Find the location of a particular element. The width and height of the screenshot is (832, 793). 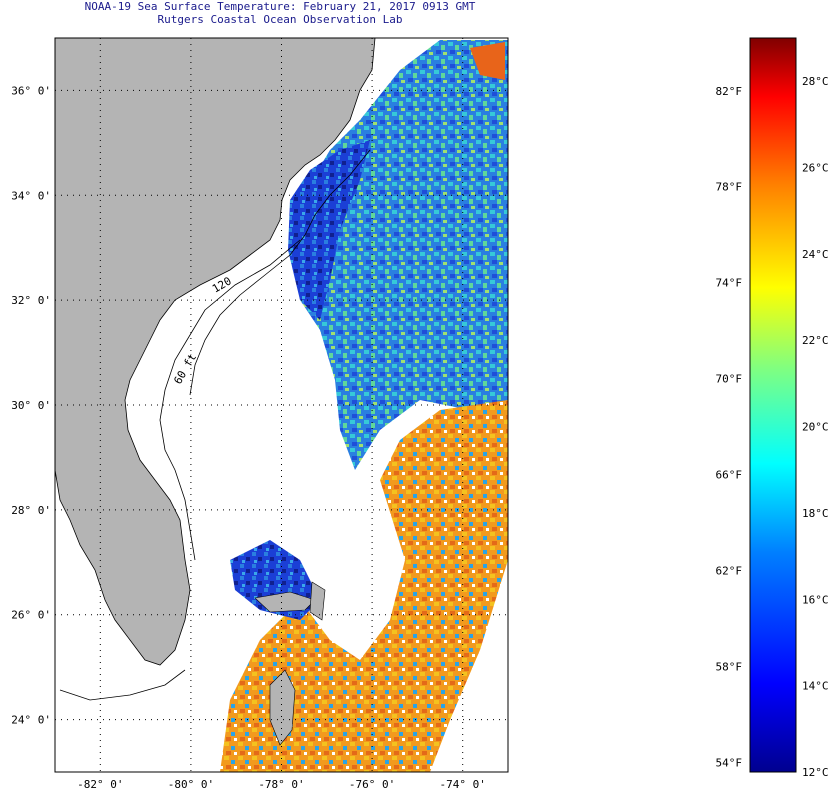

lat-tick-label: 24° 0' is located at coordinates (31, 720).